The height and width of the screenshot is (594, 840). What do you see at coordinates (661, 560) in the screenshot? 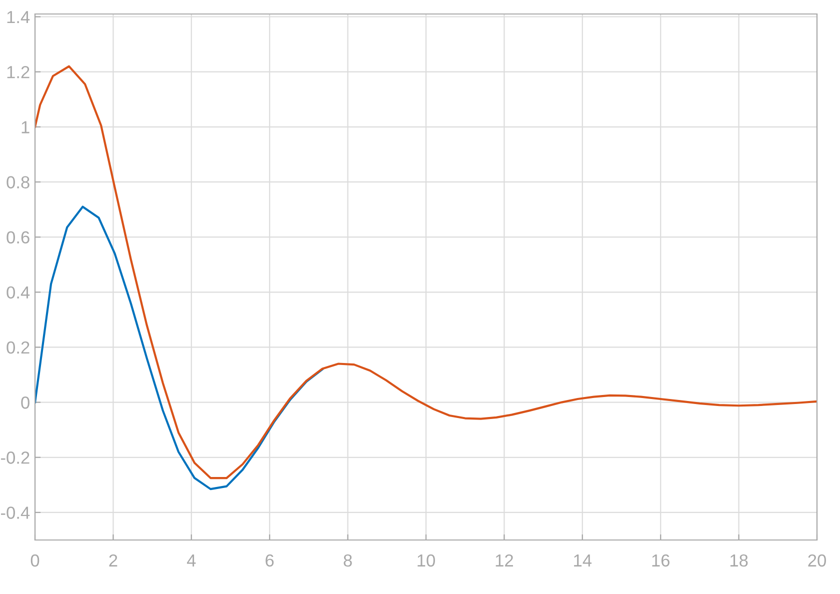
I see `x-tick-label: 16` at bounding box center [661, 560].